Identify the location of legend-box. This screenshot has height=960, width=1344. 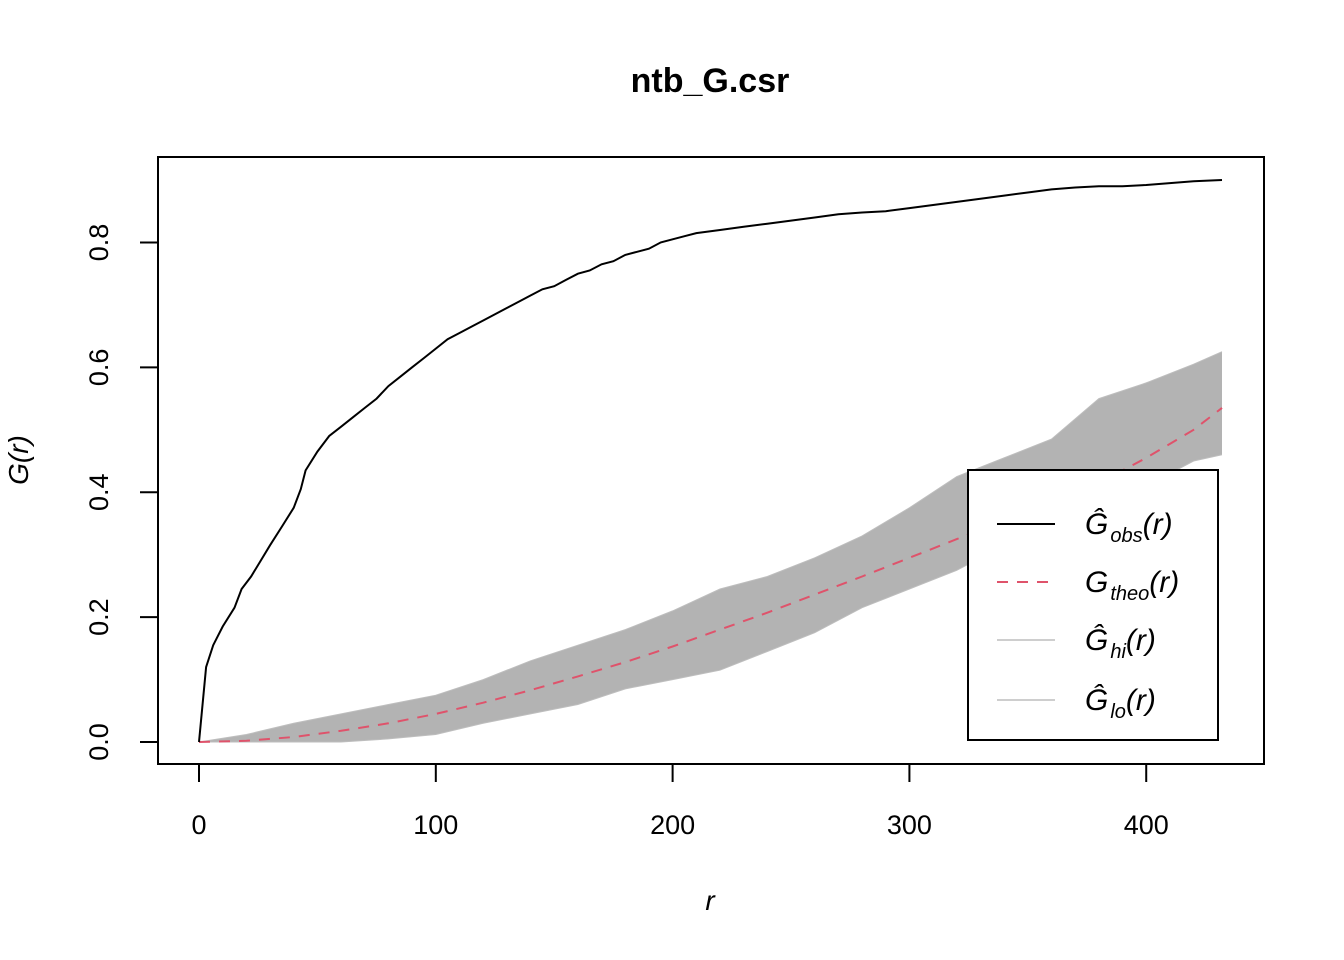
(1093, 605).